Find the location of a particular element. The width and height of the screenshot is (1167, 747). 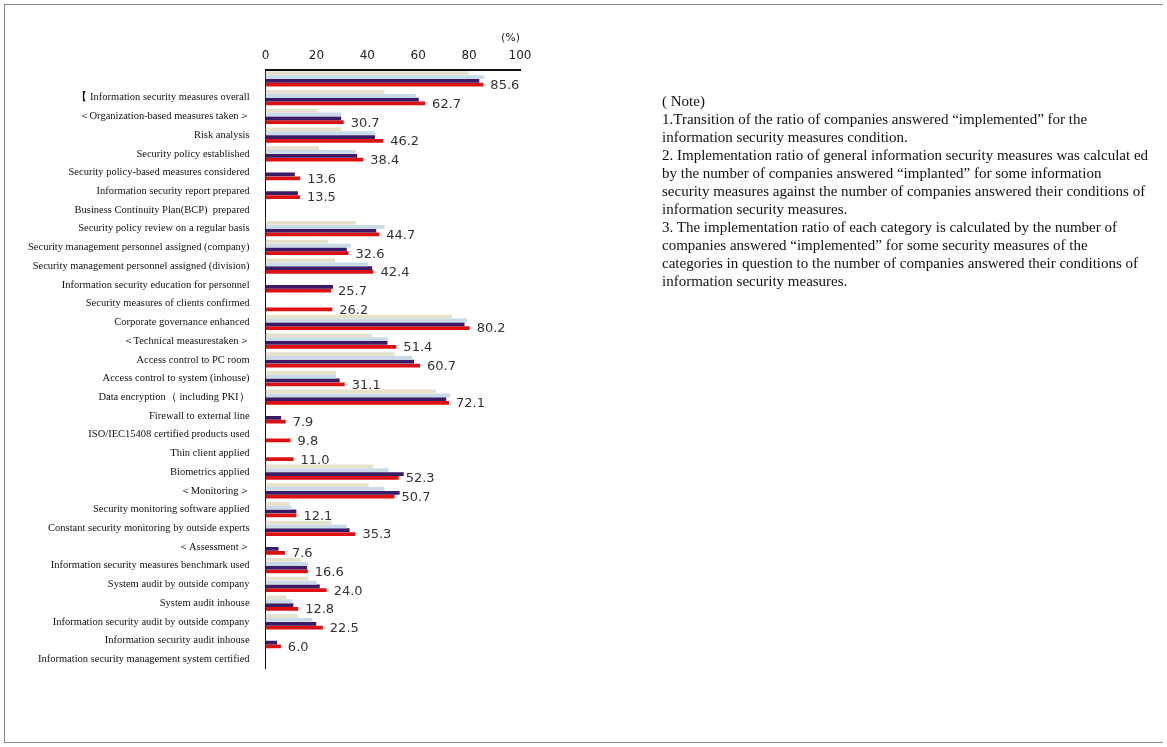

data-label: 9.8 is located at coordinates (308, 440).